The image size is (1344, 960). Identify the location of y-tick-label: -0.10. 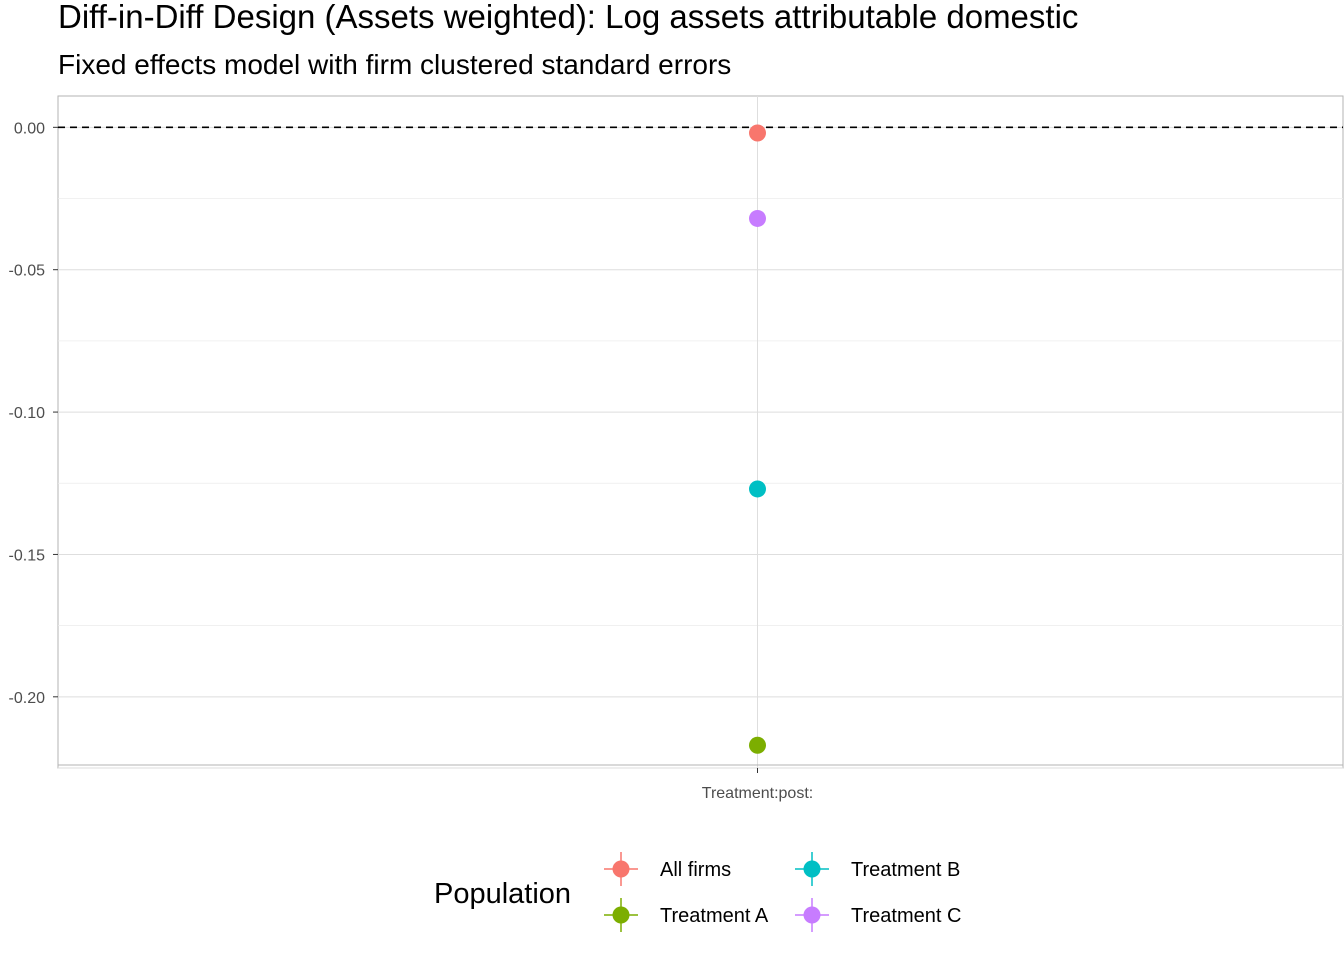
(27, 413).